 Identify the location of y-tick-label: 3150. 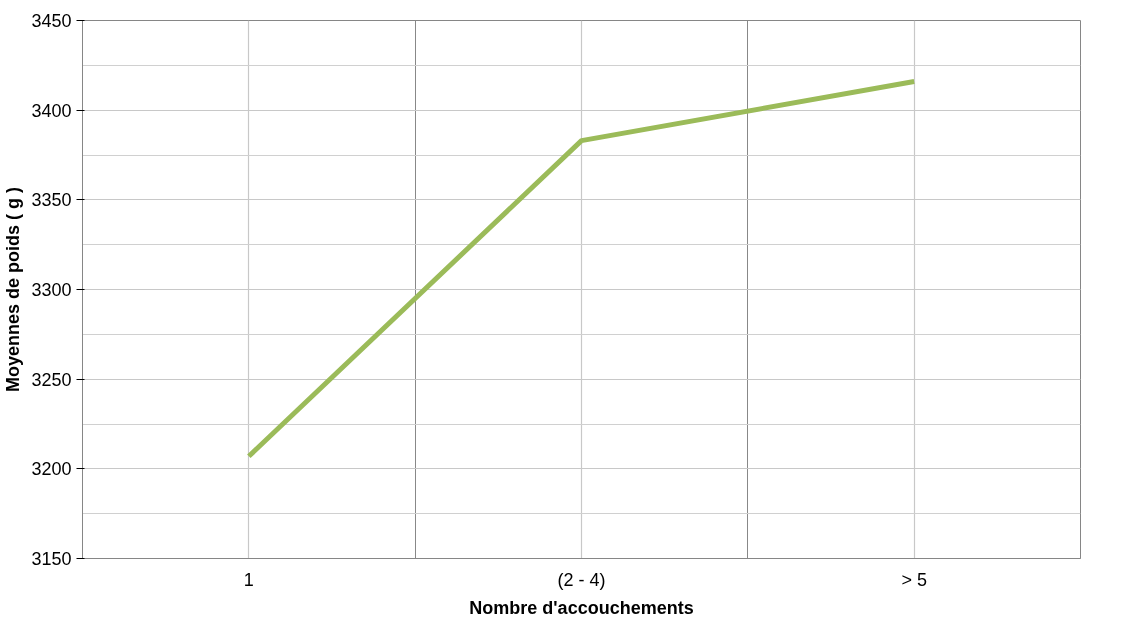
(51, 559).